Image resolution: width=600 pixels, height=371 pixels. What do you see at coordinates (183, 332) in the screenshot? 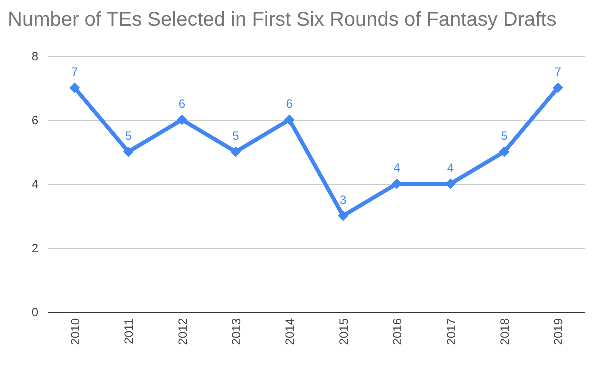
I see `x-tick-label: 2012` at bounding box center [183, 332].